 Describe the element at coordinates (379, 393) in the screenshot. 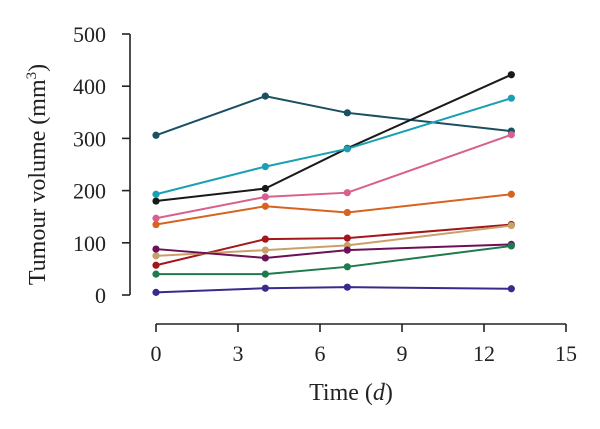

I see `x-axis-label-variable: d` at that location.